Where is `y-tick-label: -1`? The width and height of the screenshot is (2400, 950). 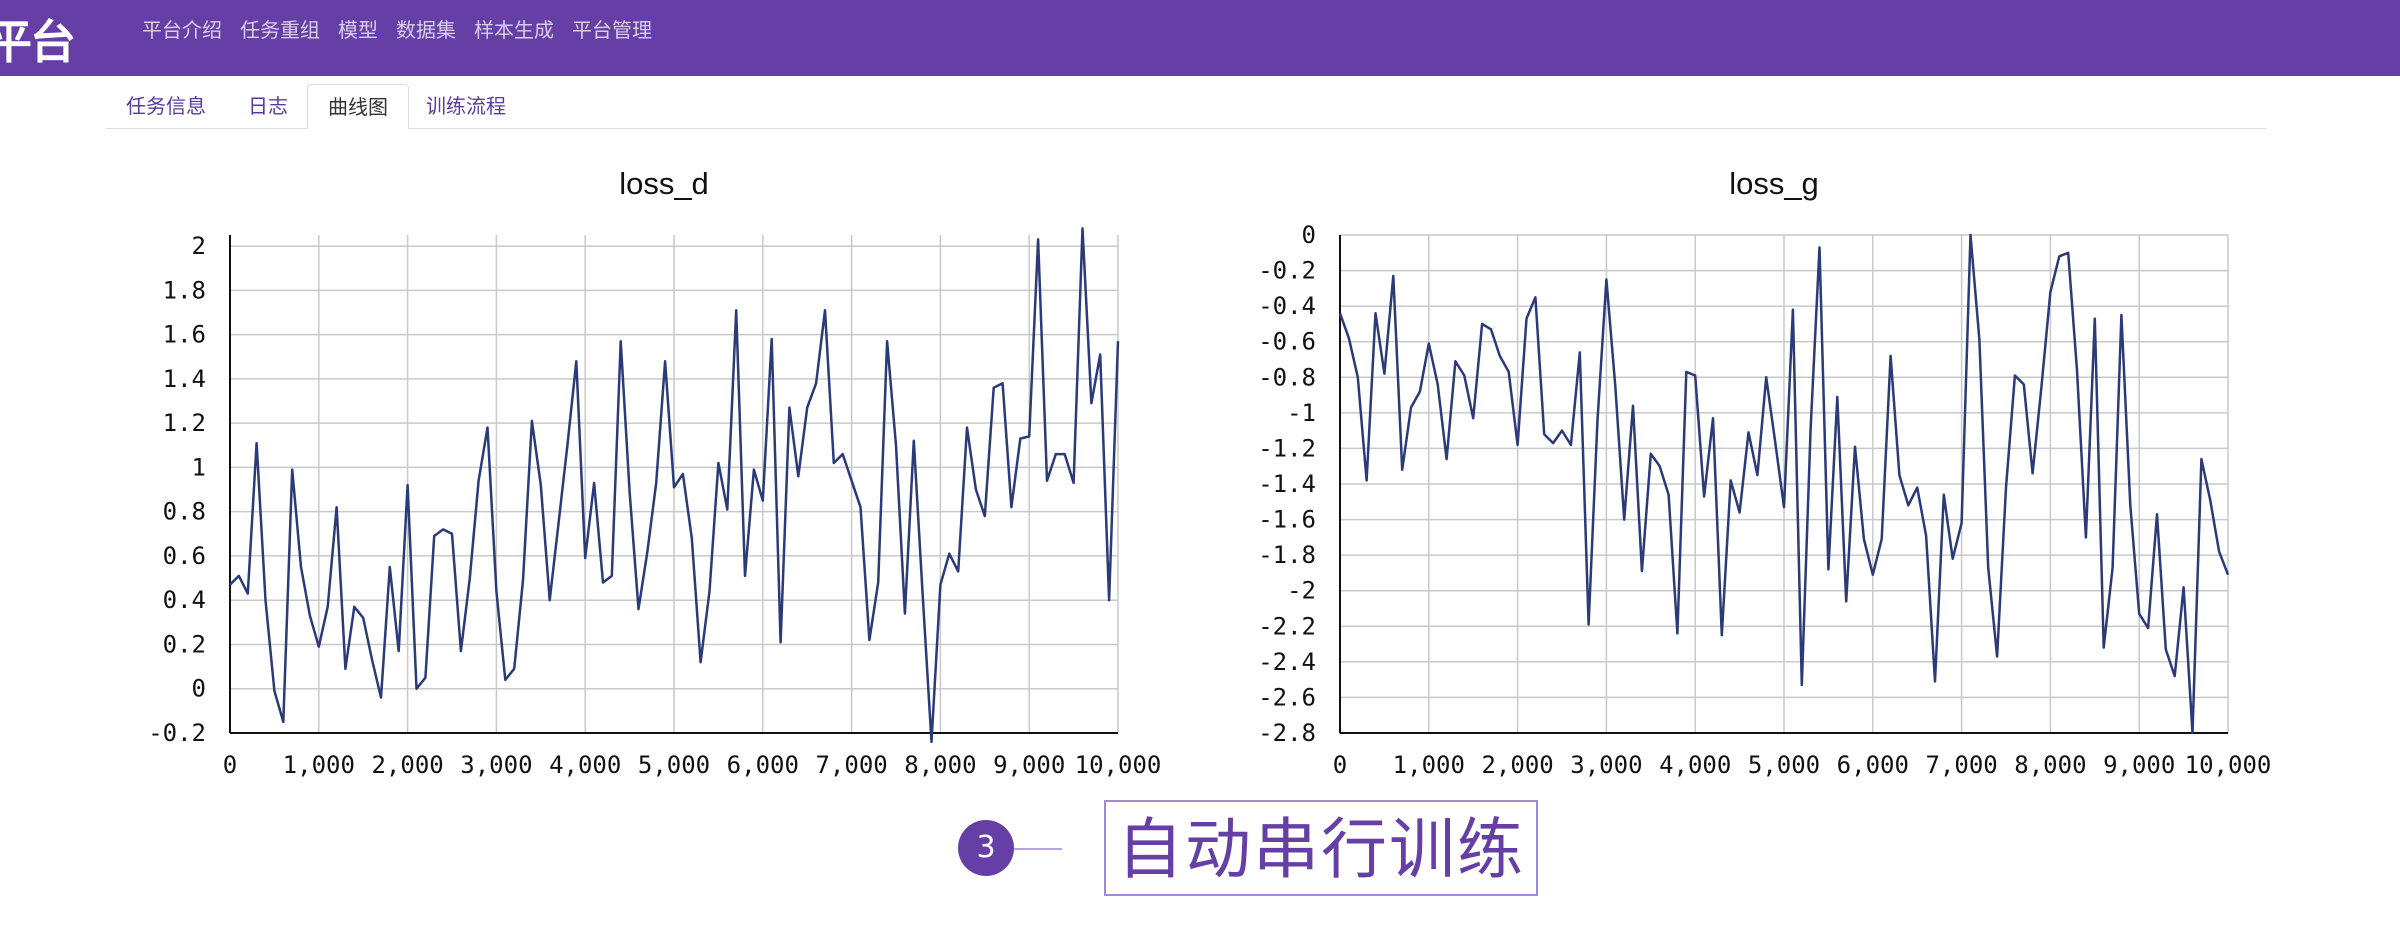 y-tick-label: -1 is located at coordinates (1301, 413).